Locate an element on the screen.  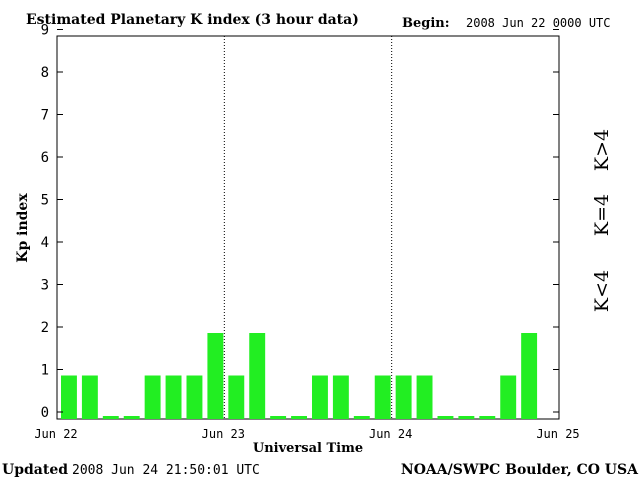
y-tick-label: 6 is located at coordinates (45, 158).